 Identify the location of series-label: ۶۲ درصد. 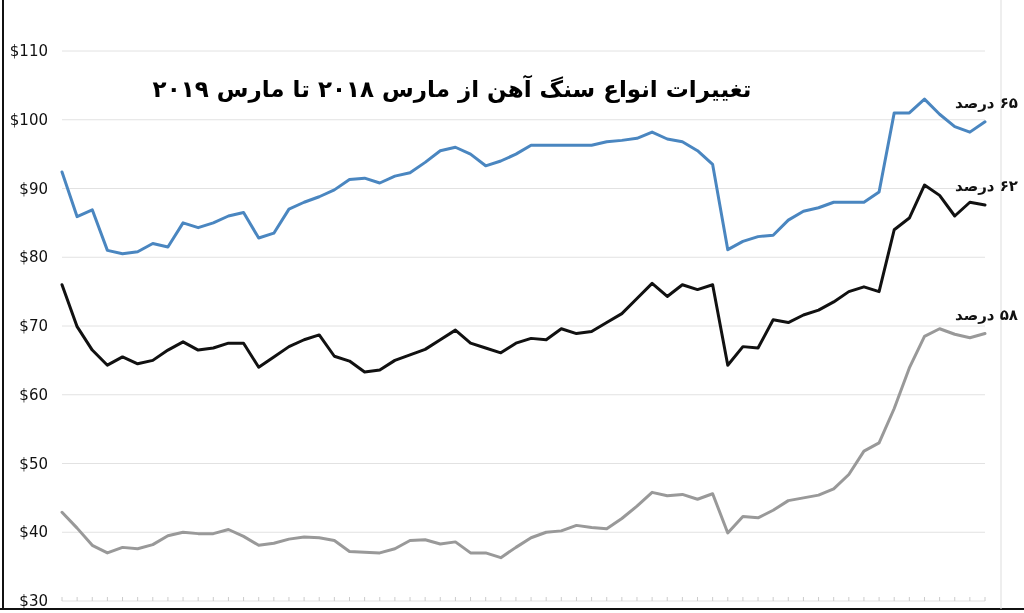
(986, 186).